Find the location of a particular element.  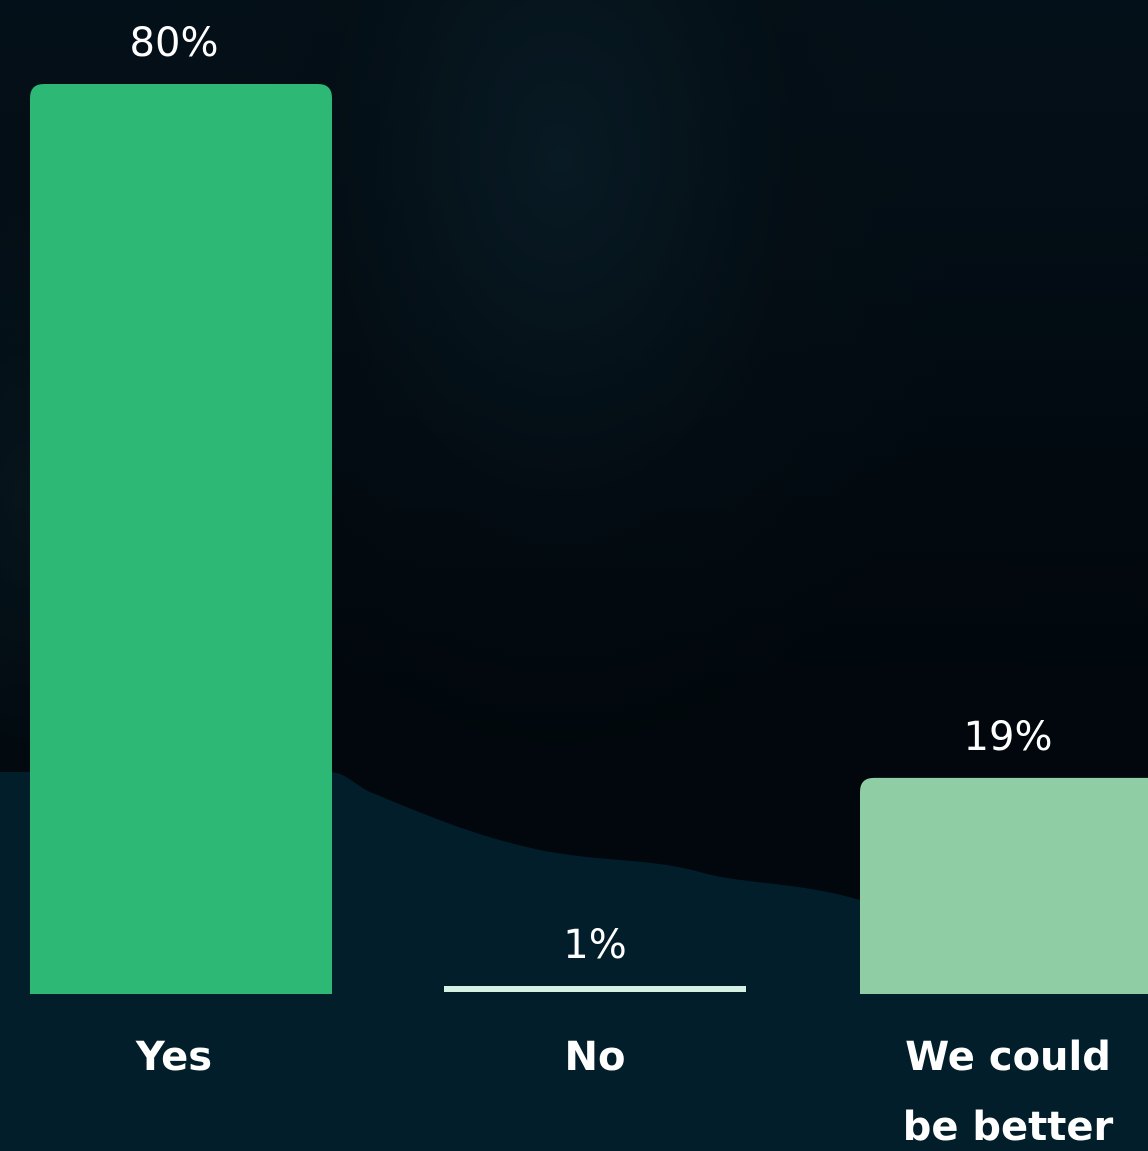

value-label-1: 1% is located at coordinates (594, 945).